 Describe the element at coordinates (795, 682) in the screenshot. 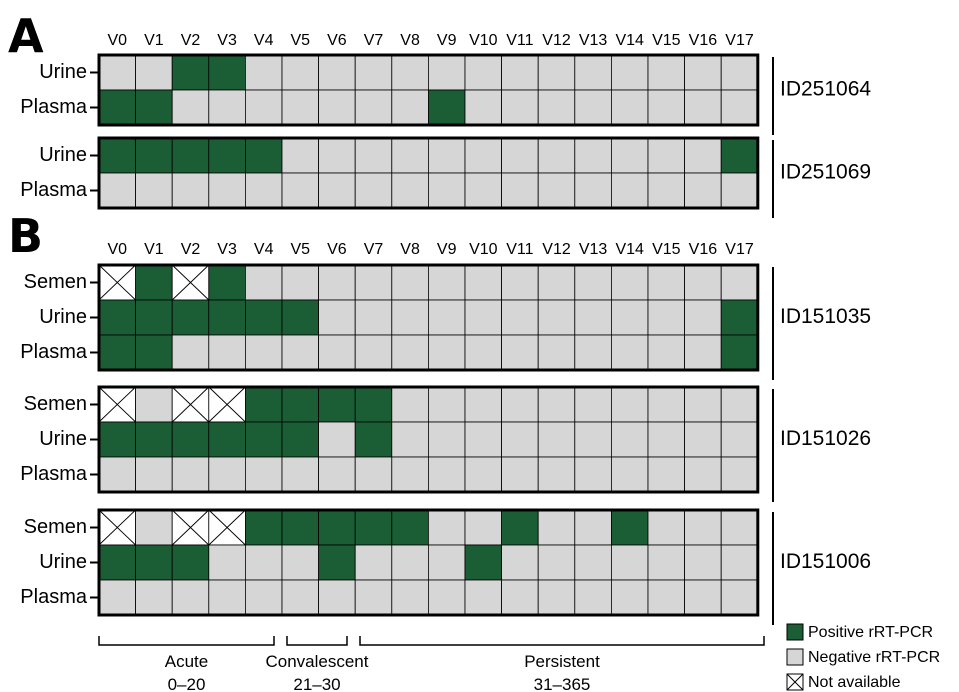

I see `legend-cross-line` at that location.